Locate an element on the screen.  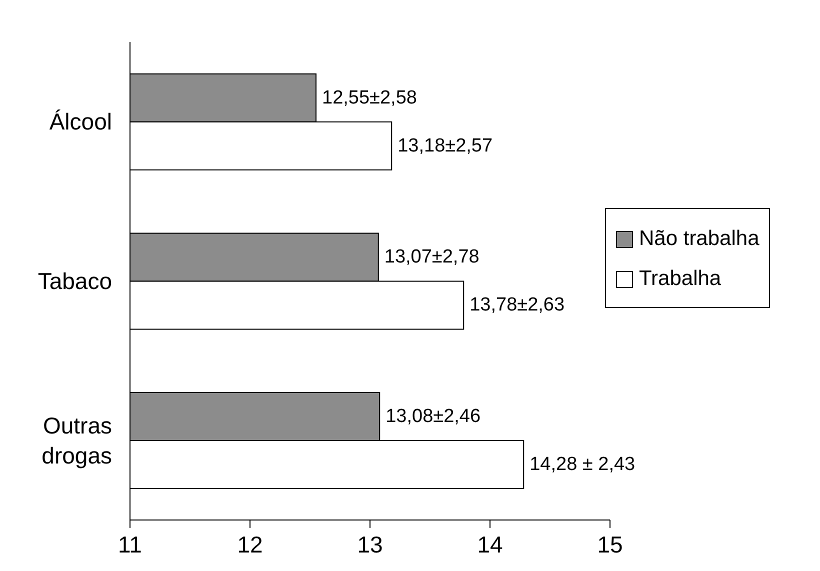
data-label: 14,28 ± 2,43 is located at coordinates (583, 465).